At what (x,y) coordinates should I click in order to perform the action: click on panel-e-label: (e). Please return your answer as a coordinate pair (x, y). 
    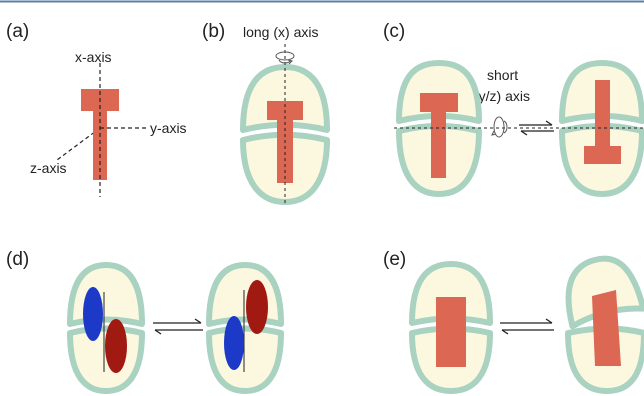
    Looking at the image, I should click on (394, 259).